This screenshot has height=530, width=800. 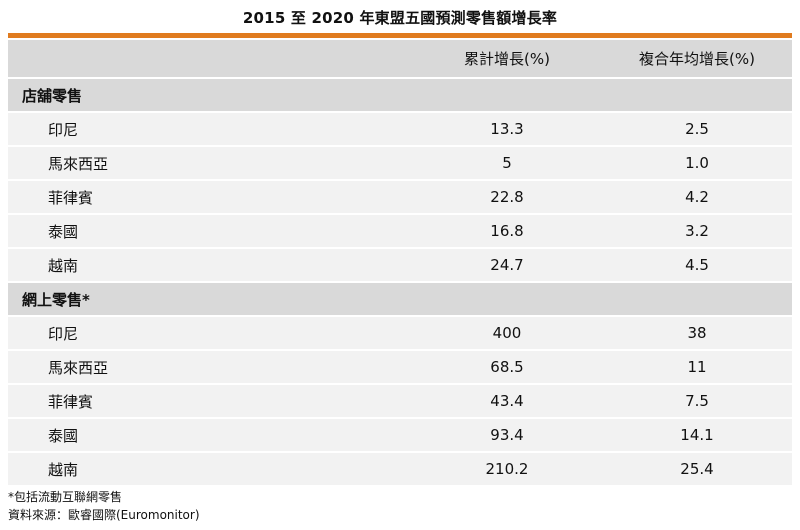 I want to click on section-row-store: 店舖零售, so click(x=400, y=95).